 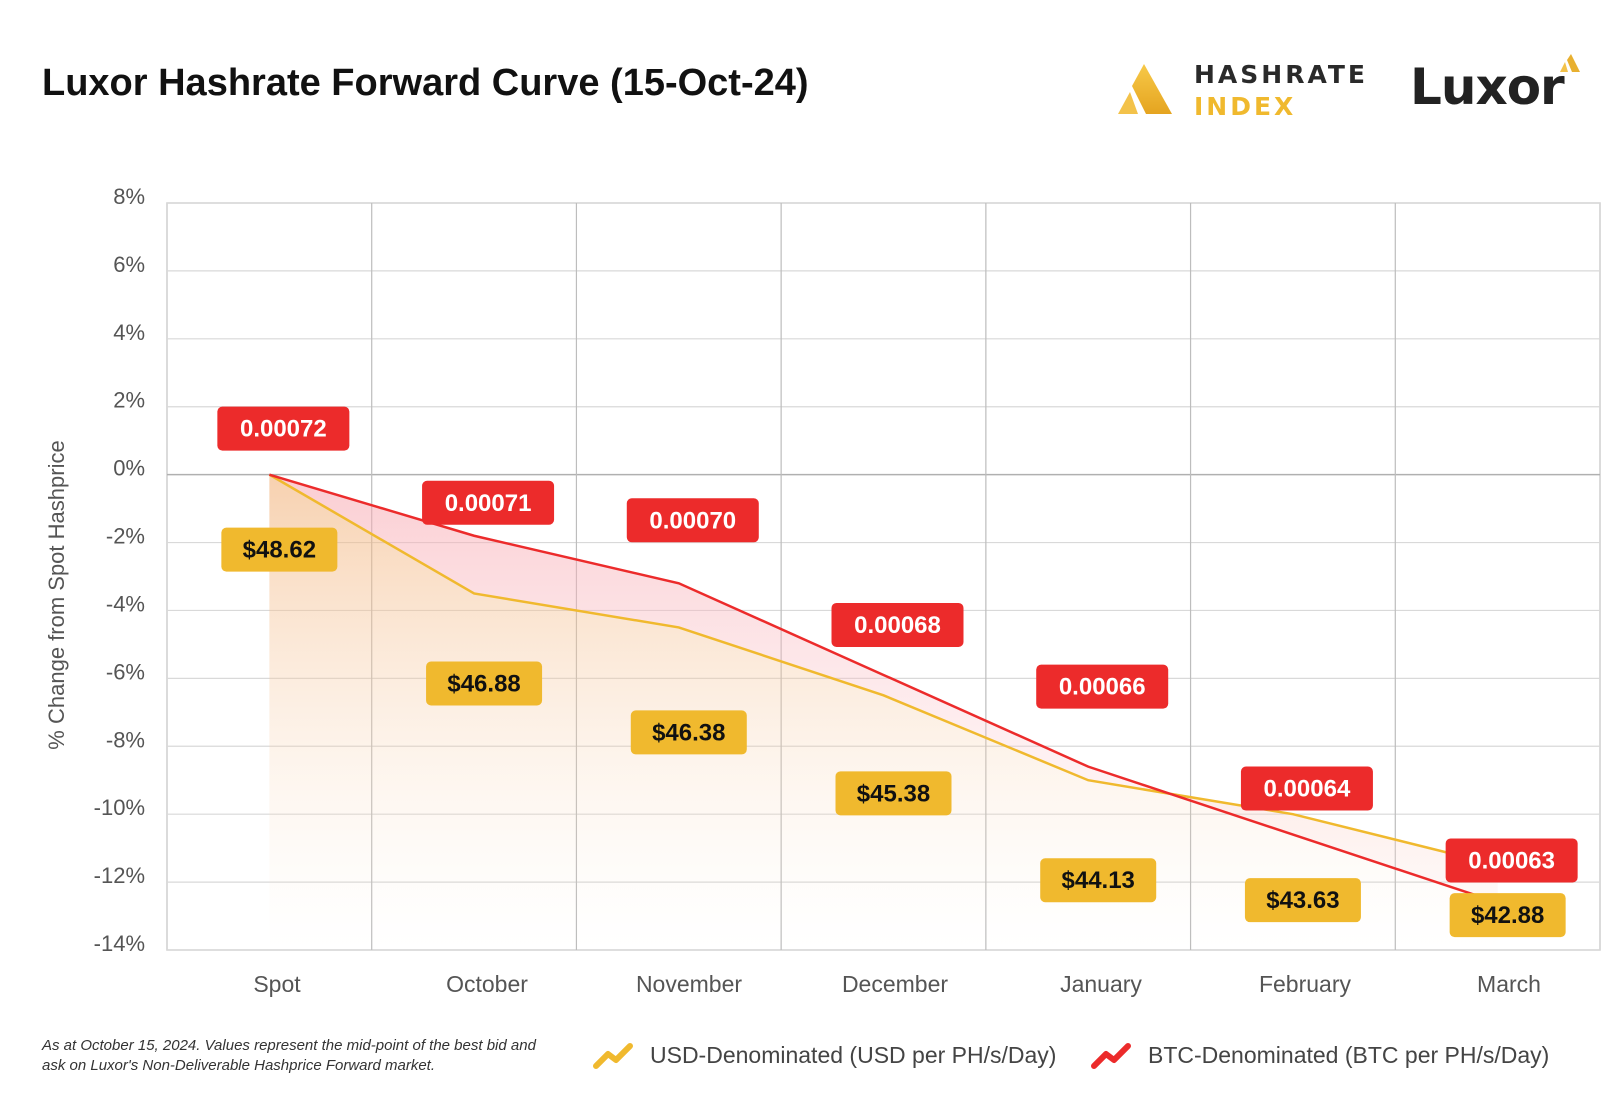 What do you see at coordinates (1241, 90) in the screenshot?
I see `hashrate-index-logo: HASHRATE INDEX` at bounding box center [1241, 90].